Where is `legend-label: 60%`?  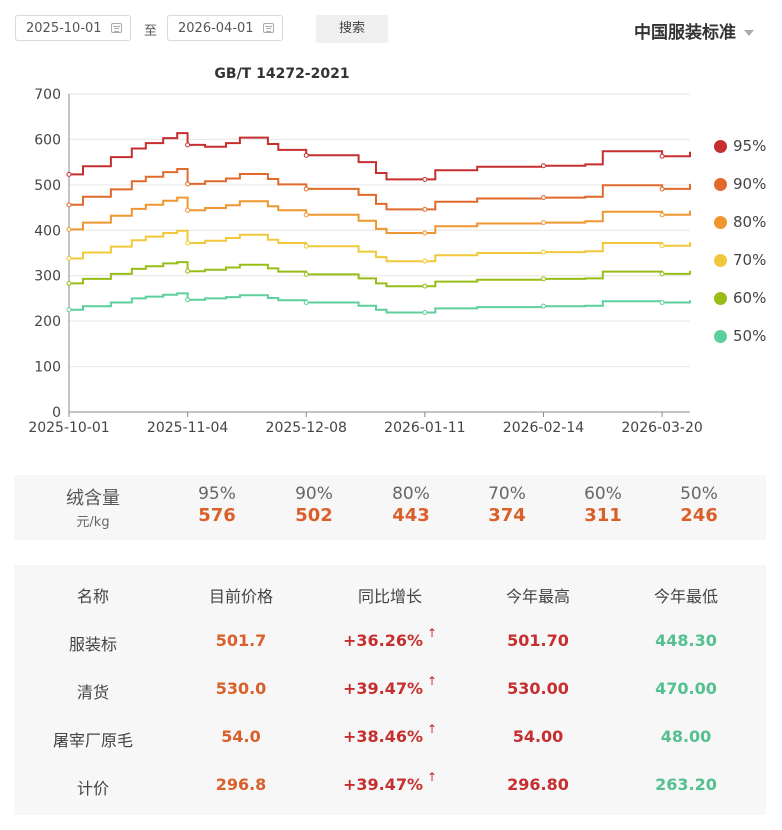
legend-label: 60% is located at coordinates (750, 298).